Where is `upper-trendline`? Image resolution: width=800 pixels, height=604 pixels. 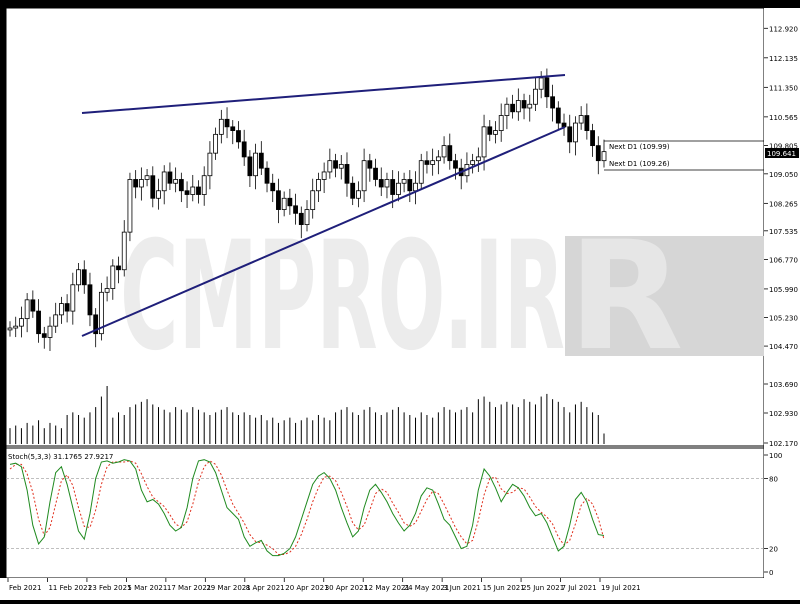 upper-trendline is located at coordinates (323, 94).